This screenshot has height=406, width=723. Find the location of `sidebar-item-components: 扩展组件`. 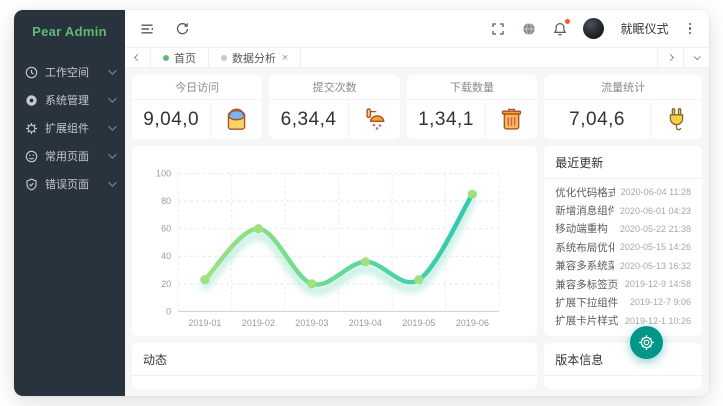

sidebar-item-components: 扩展组件 is located at coordinates (69, 128).